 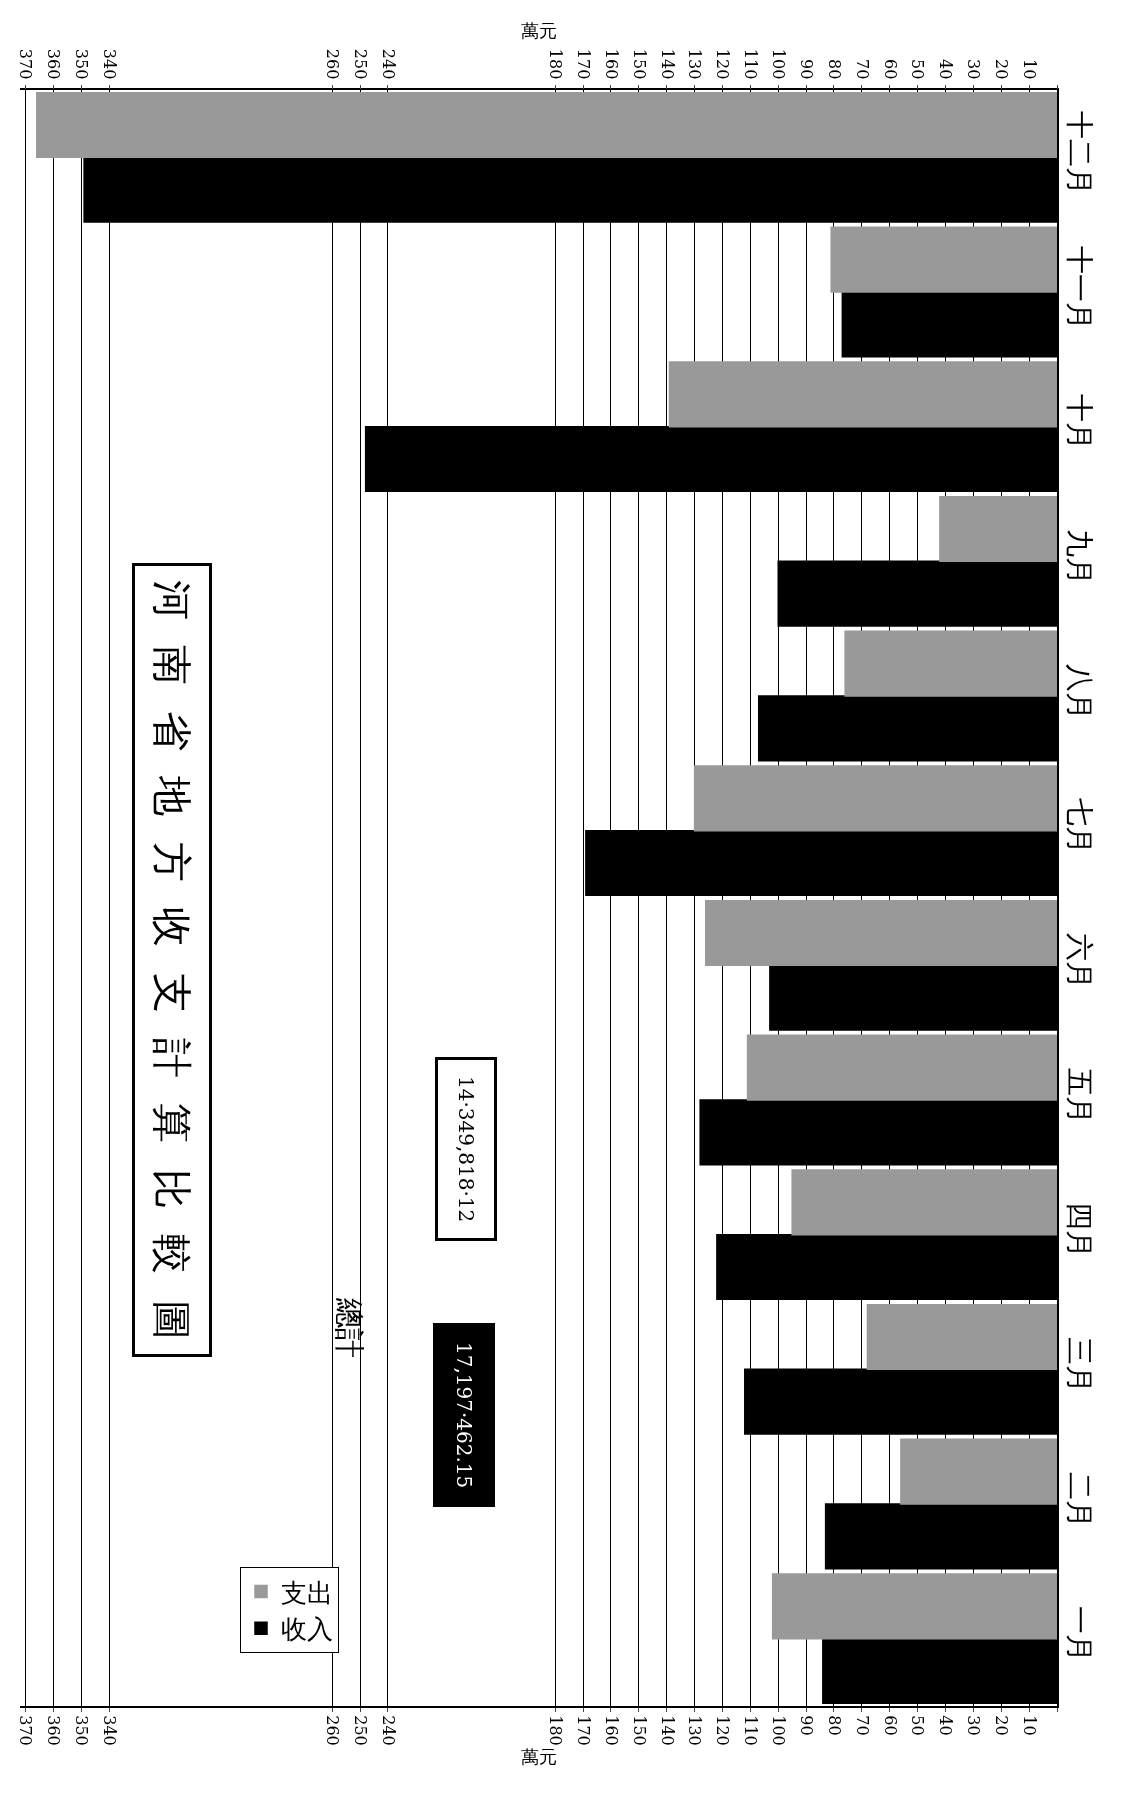 What do you see at coordinates (26, 1730) in the screenshot?
I see `x2-tick-label: 370` at bounding box center [26, 1730].